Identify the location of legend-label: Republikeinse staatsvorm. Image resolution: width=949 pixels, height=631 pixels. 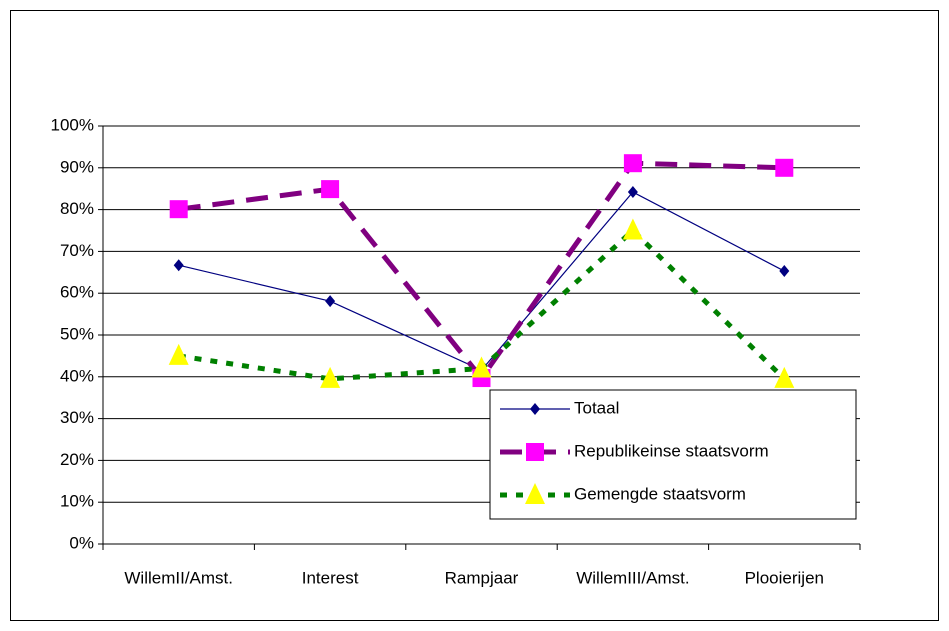
(671, 450).